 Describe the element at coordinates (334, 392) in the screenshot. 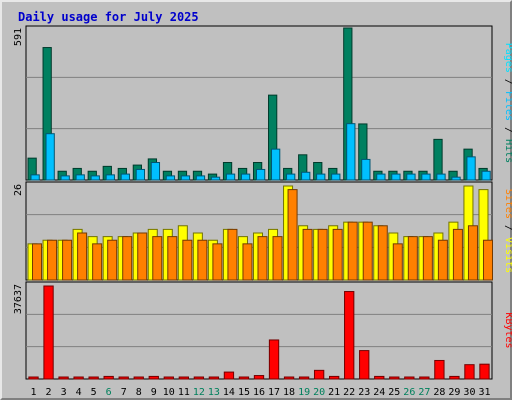

I see `x-tick-label: 21` at that location.